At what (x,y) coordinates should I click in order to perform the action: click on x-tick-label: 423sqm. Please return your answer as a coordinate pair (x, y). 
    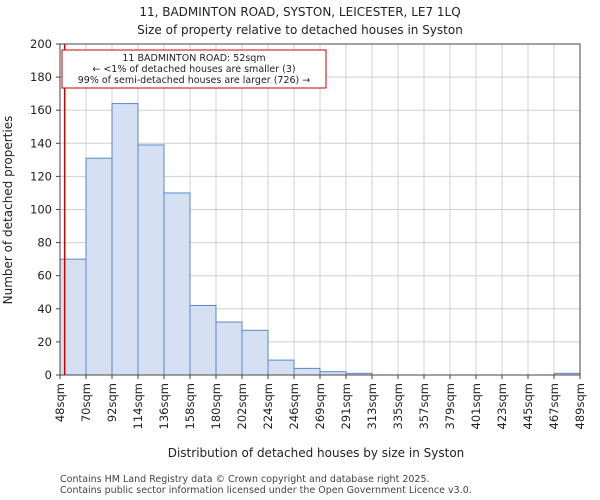
    Looking at the image, I should click on (502, 406).